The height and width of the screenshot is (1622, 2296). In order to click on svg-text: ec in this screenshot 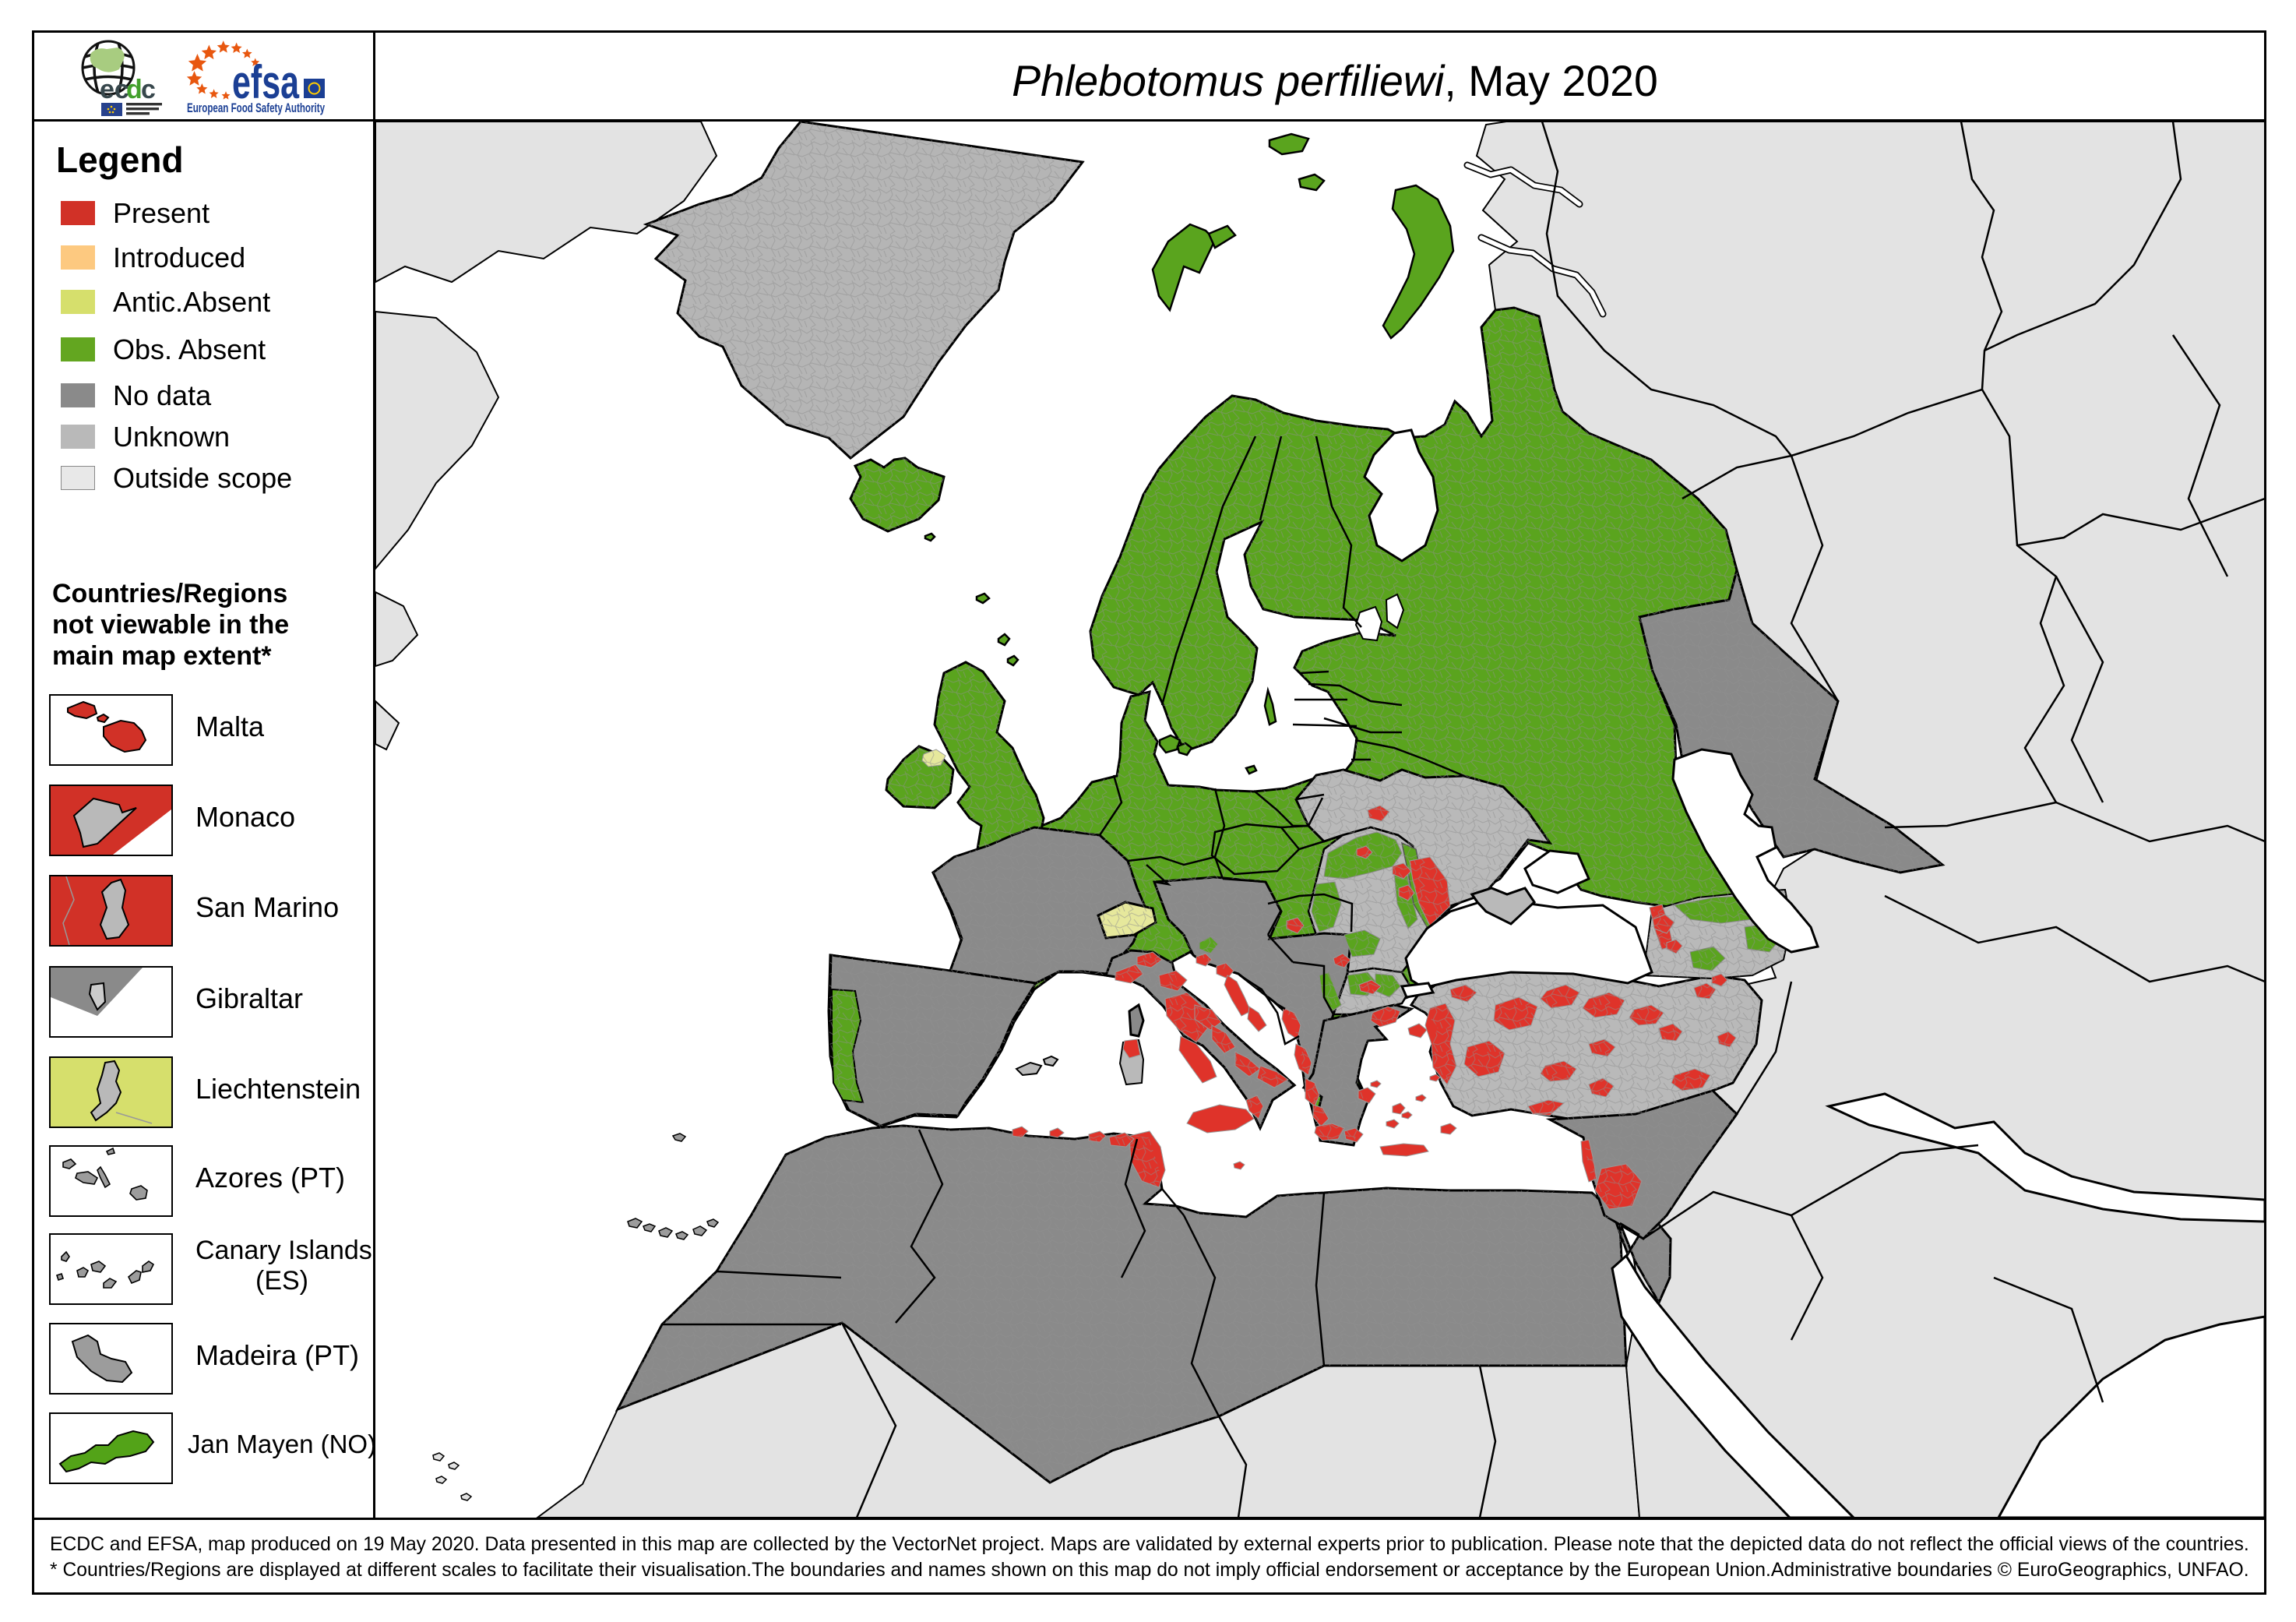, I will do `click(114, 89)`.